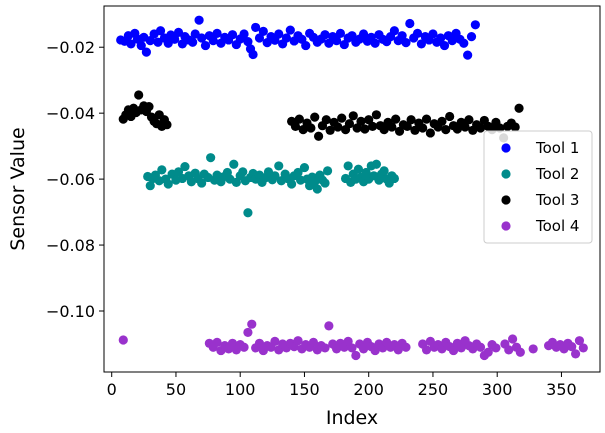  Describe the element at coordinates (506, 226) in the screenshot. I see `legend-marker` at that location.